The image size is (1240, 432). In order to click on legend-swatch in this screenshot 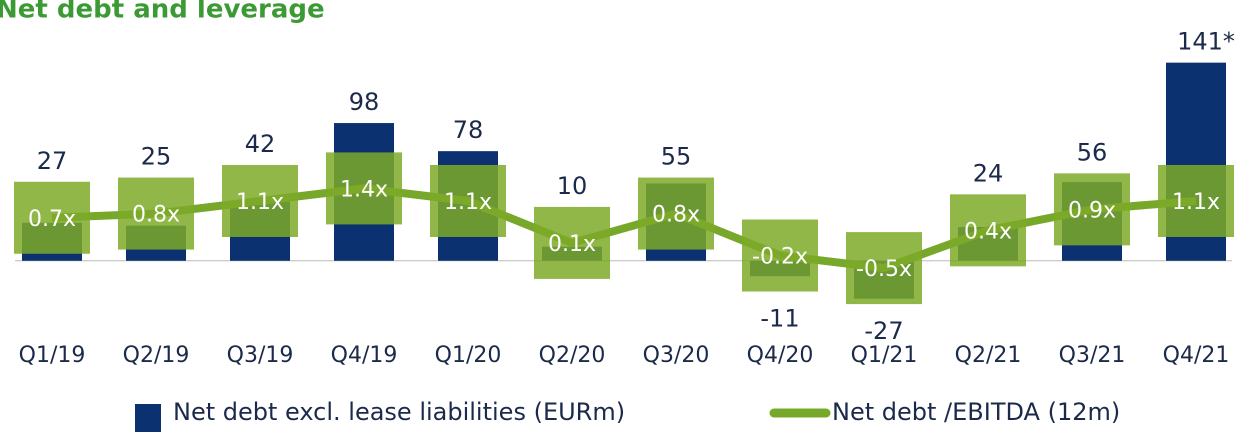, I will do `click(148, 418)`.